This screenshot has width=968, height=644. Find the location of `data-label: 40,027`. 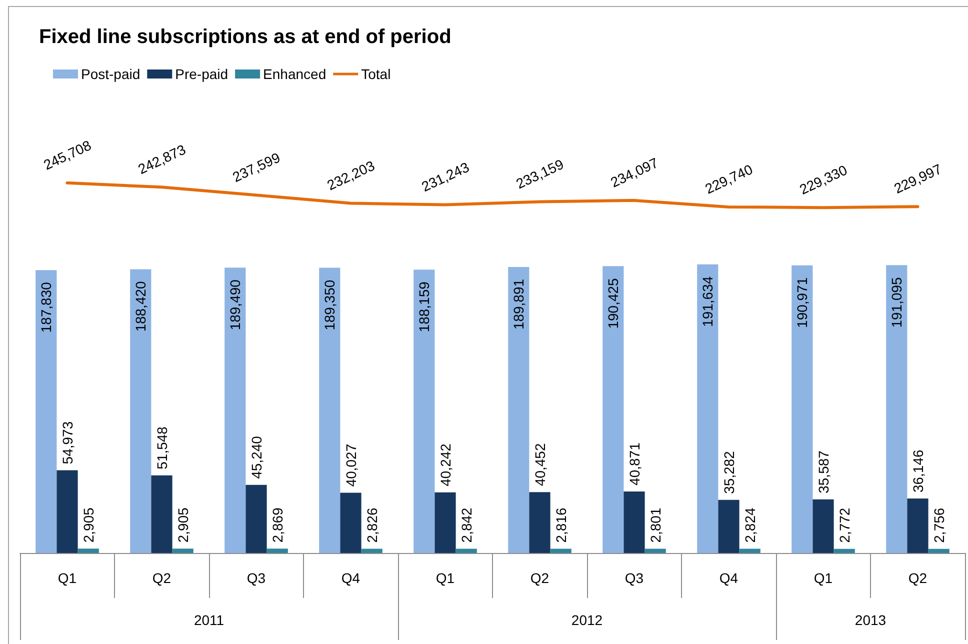

data-label: 40,027 is located at coordinates (350, 465).